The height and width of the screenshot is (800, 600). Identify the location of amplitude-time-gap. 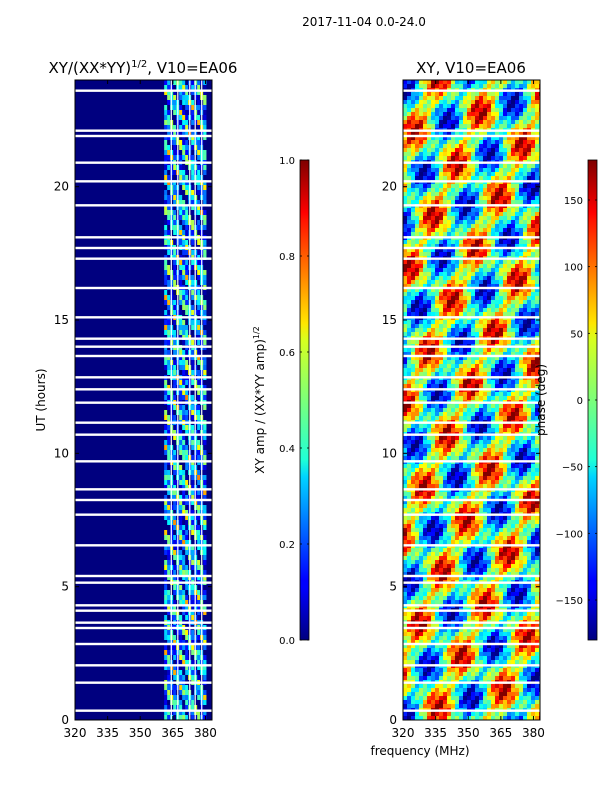
(143, 338).